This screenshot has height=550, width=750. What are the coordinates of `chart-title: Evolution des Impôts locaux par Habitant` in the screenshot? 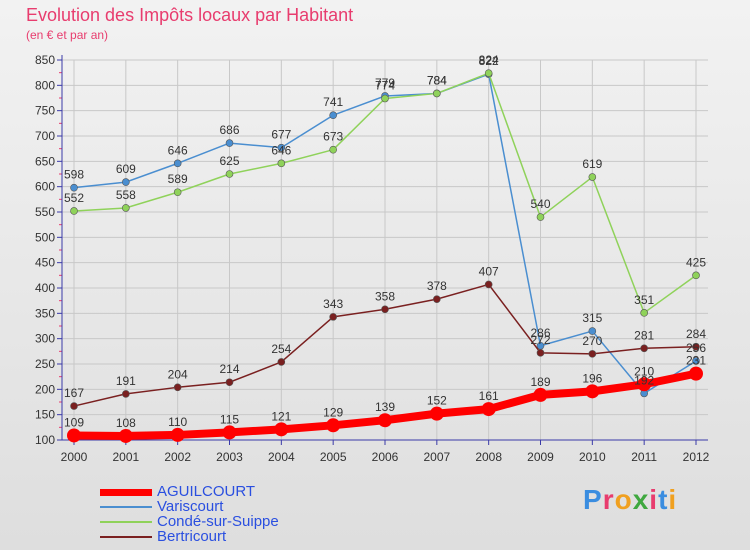 It's located at (190, 15).